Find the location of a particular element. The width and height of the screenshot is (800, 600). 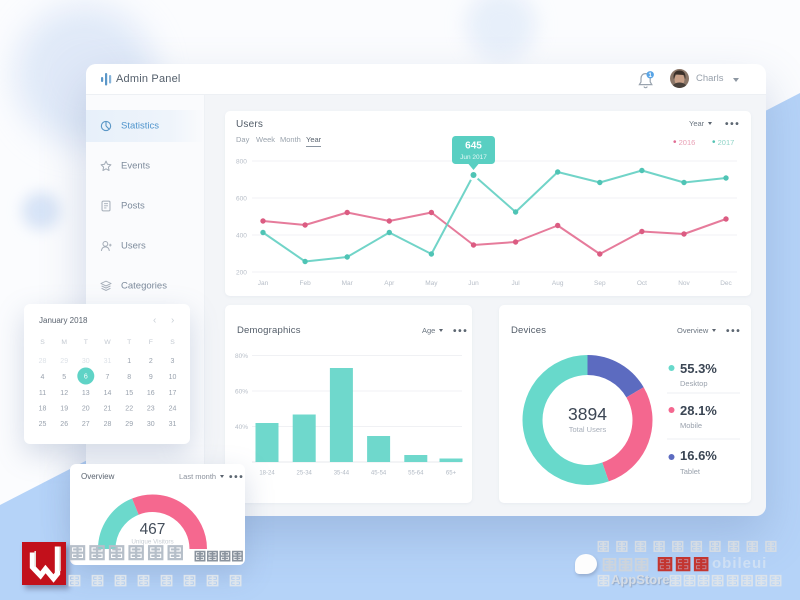

svg-text: 2 is located at coordinates (151, 361).